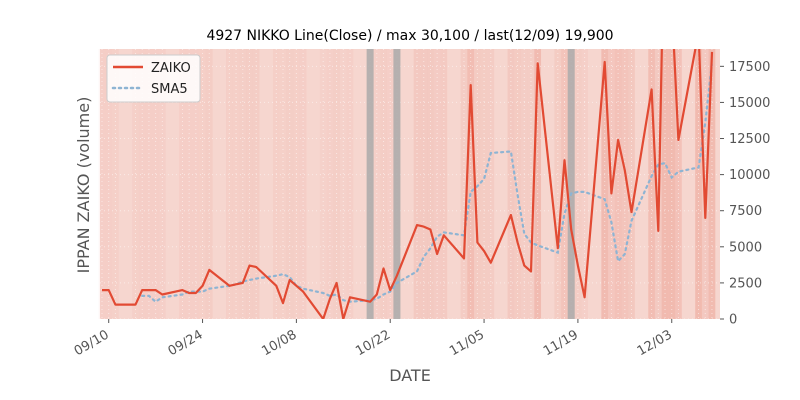 The image size is (800, 400). Describe the element at coordinates (655, 343) in the screenshot. I see `x-tick-label: 12/03` at that location.